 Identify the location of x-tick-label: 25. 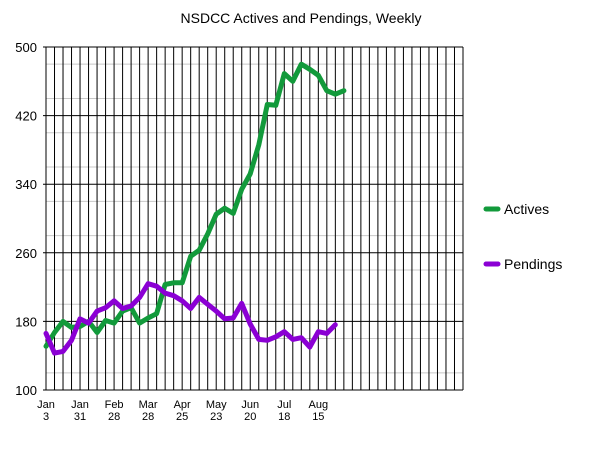
(182, 417).